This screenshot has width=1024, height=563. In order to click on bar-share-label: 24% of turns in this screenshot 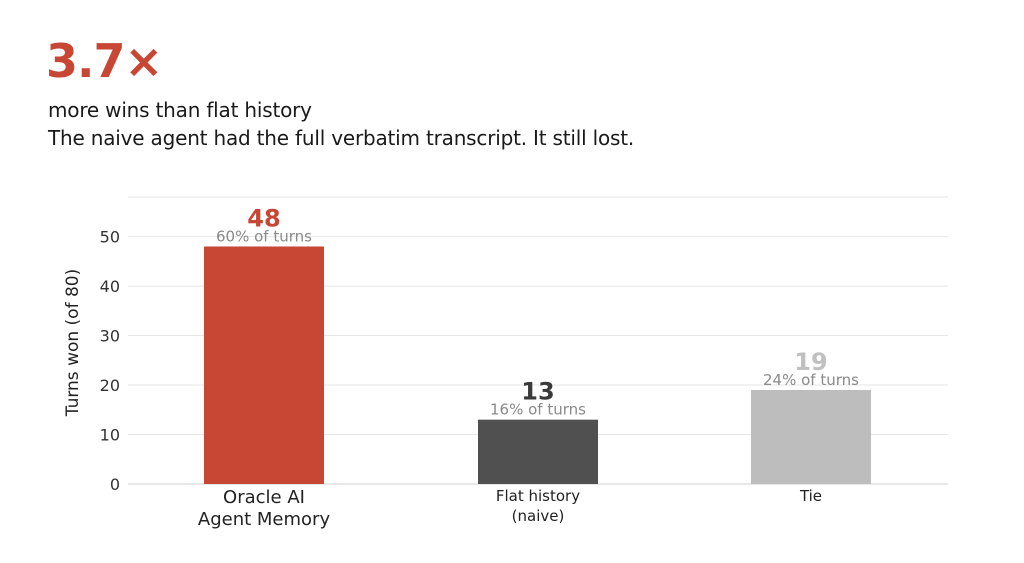, I will do `click(811, 380)`.